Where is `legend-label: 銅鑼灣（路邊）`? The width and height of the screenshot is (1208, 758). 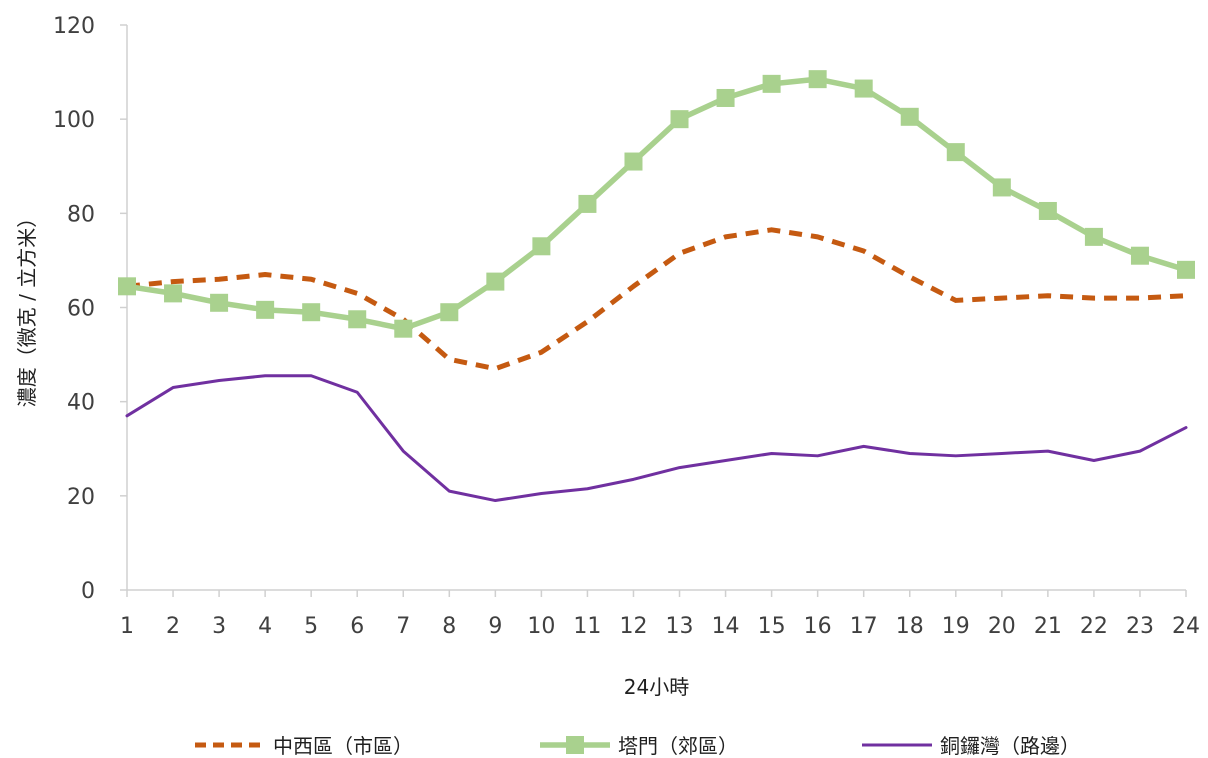 legend-label: 銅鑼灣（路邊） is located at coordinates (1010, 746).